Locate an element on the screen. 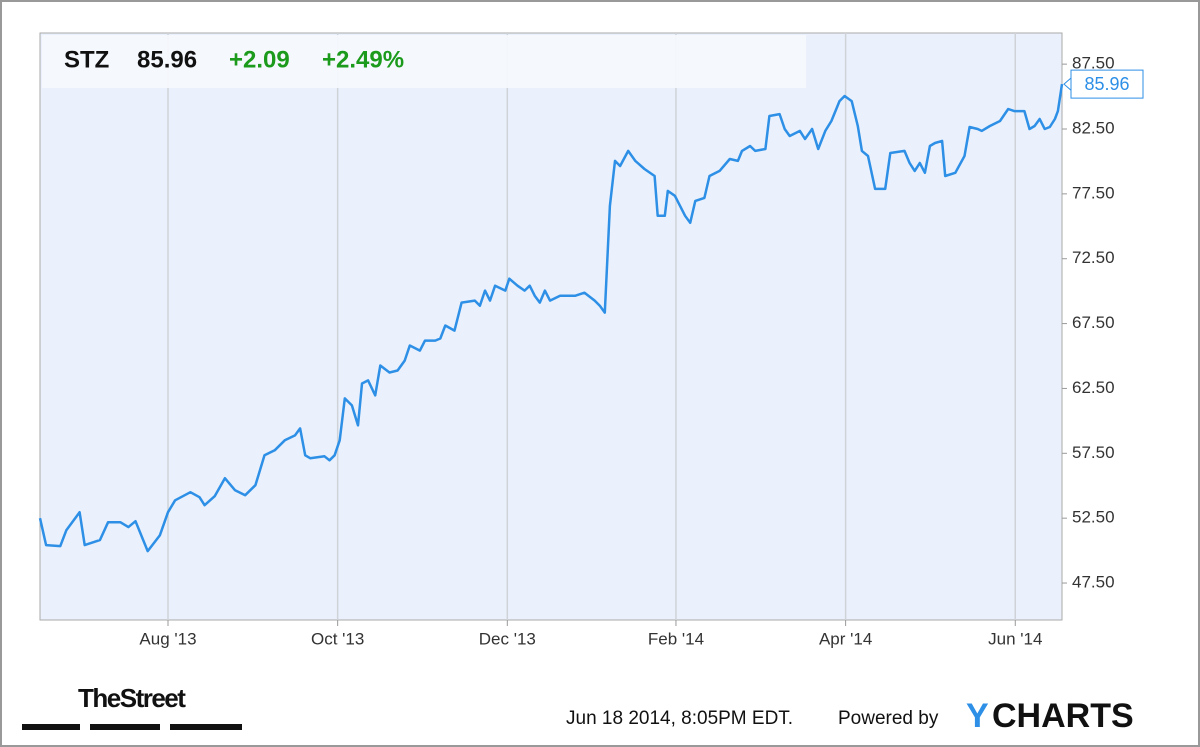  price: 85.96 is located at coordinates (167, 59).